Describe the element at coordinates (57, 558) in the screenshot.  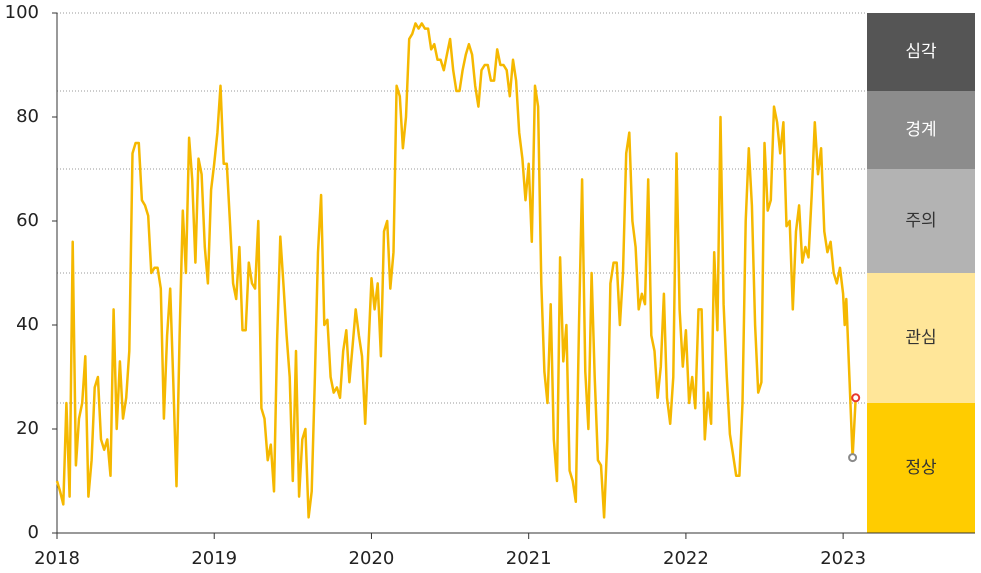
I see `x-tick-label: 2018` at that location.